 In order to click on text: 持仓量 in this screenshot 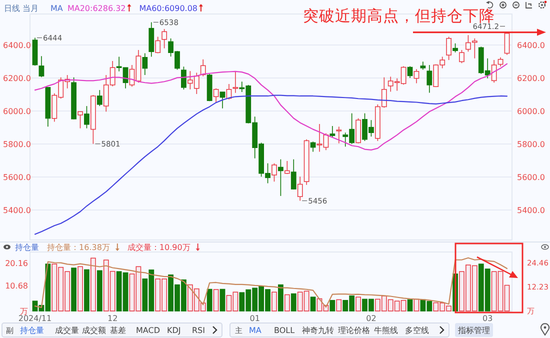, I will do `click(32, 330)`.